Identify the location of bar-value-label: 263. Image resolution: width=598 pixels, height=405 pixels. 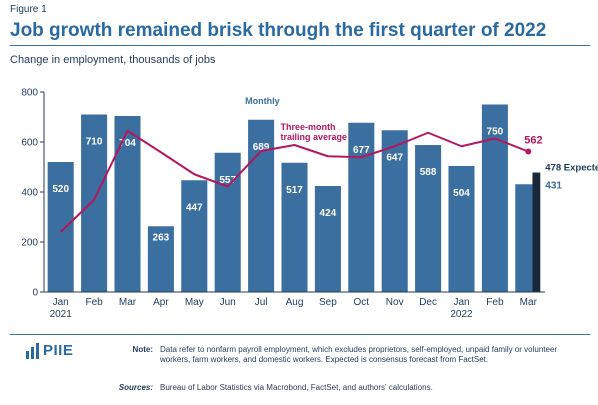
(161, 237).